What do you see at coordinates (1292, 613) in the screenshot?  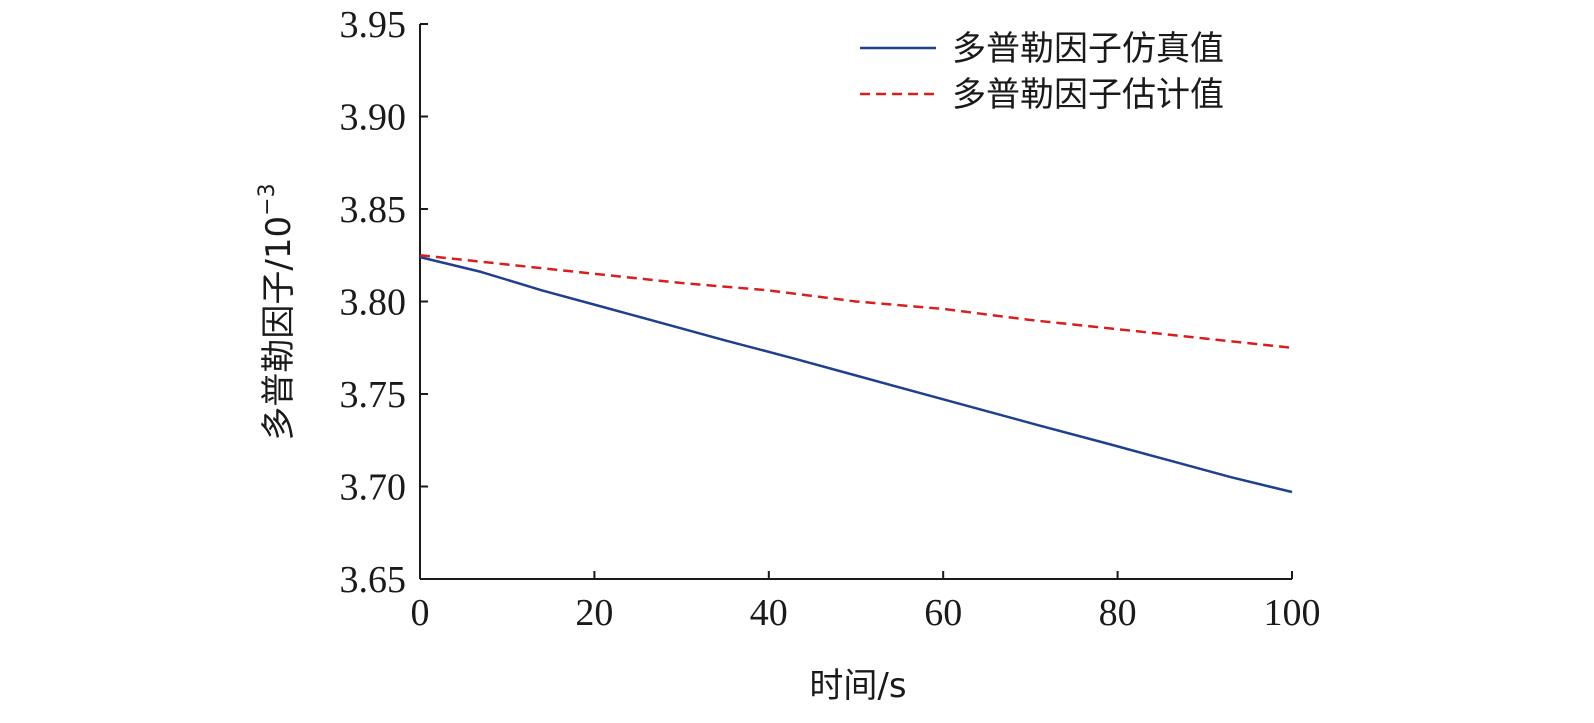 I see `x-tick-label: 100` at bounding box center [1292, 613].